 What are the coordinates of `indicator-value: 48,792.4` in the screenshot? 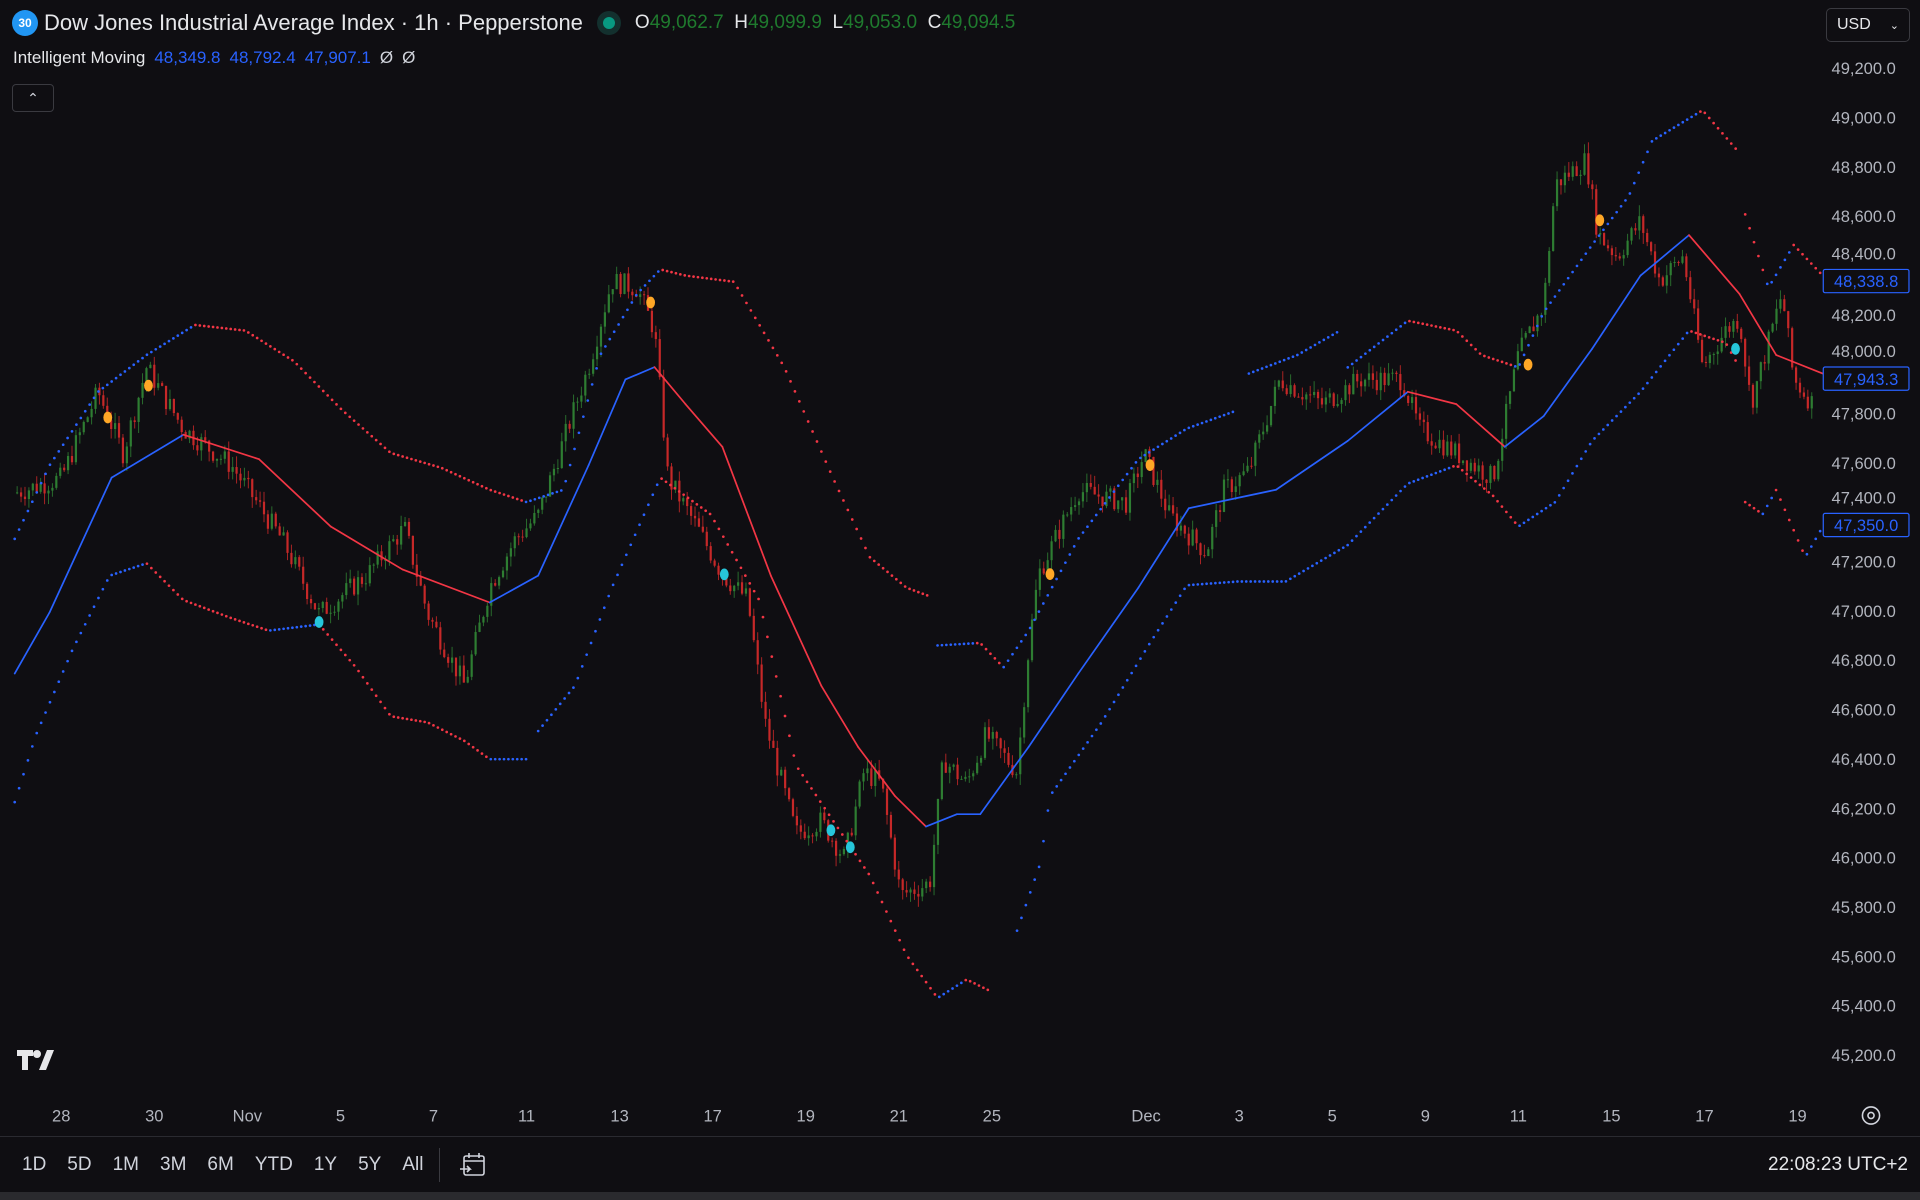 It's located at (262, 57).